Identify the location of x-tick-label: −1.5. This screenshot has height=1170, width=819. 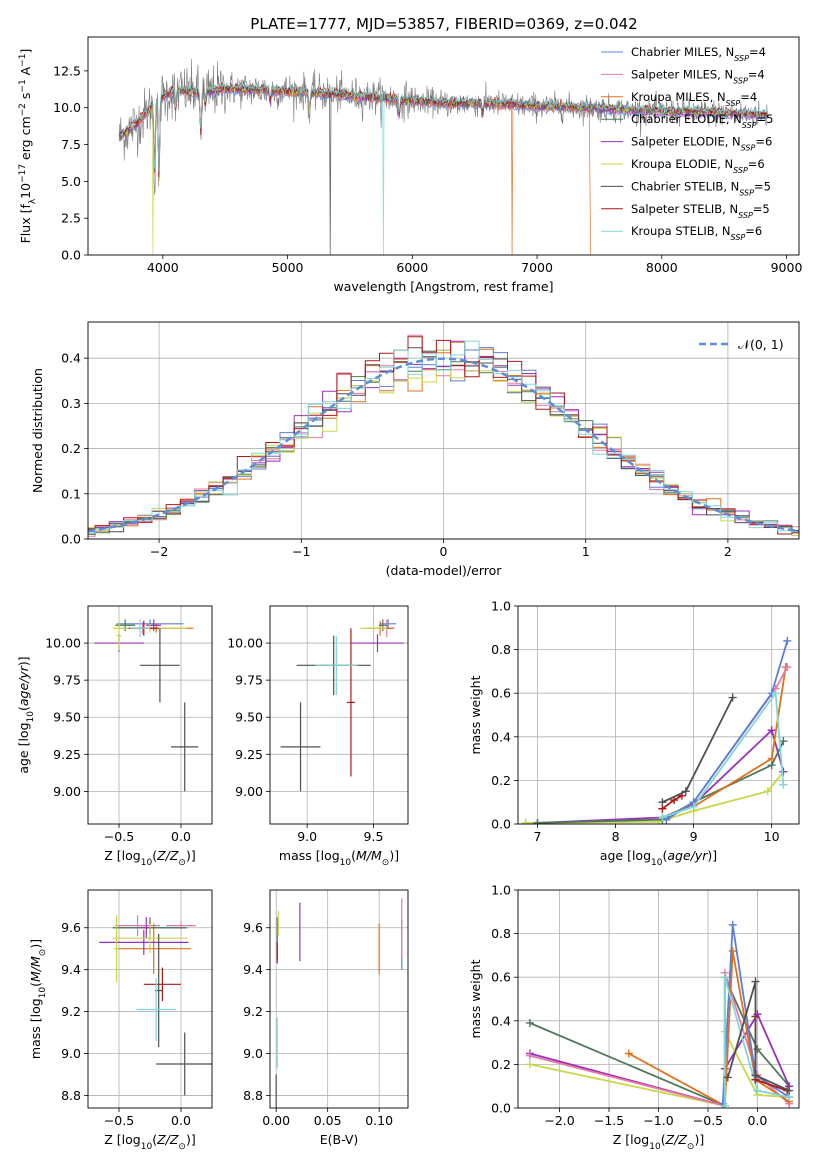
(609, 1120).